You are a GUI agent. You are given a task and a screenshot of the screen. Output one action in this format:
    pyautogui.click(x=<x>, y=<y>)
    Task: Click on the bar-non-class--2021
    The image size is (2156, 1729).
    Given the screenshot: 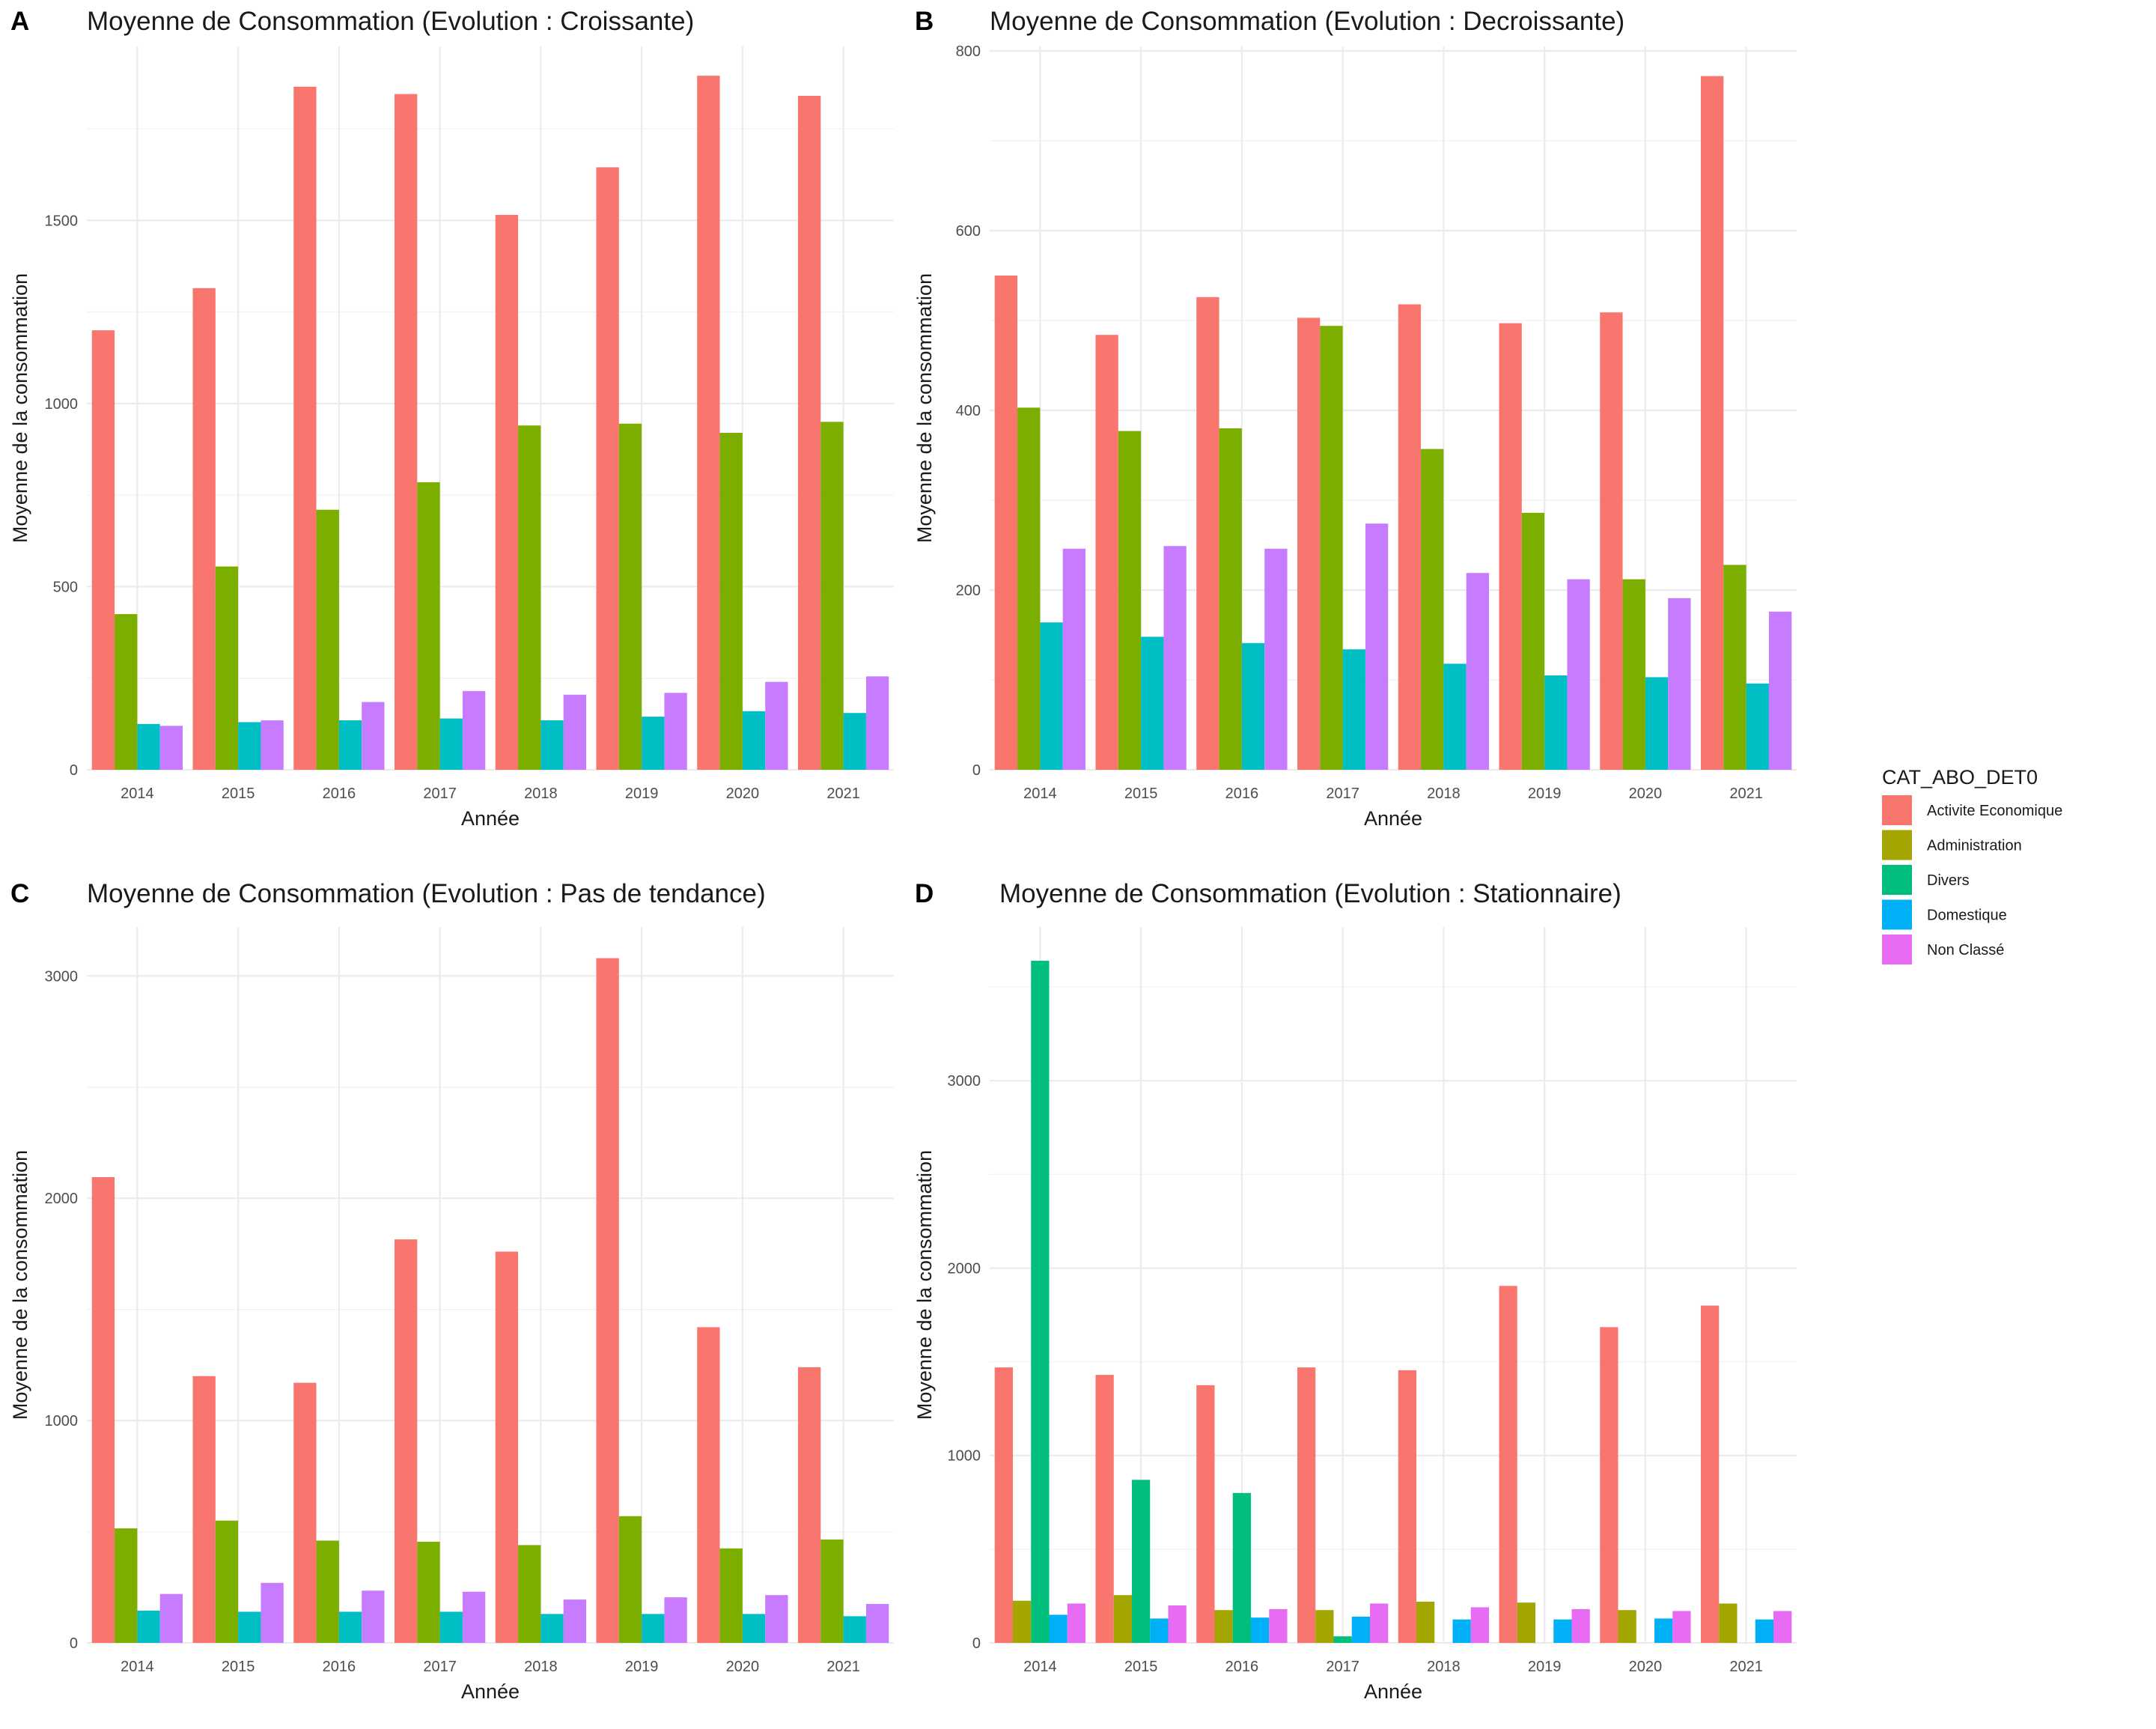 What is the action you would take?
    pyautogui.click(x=1780, y=690)
    